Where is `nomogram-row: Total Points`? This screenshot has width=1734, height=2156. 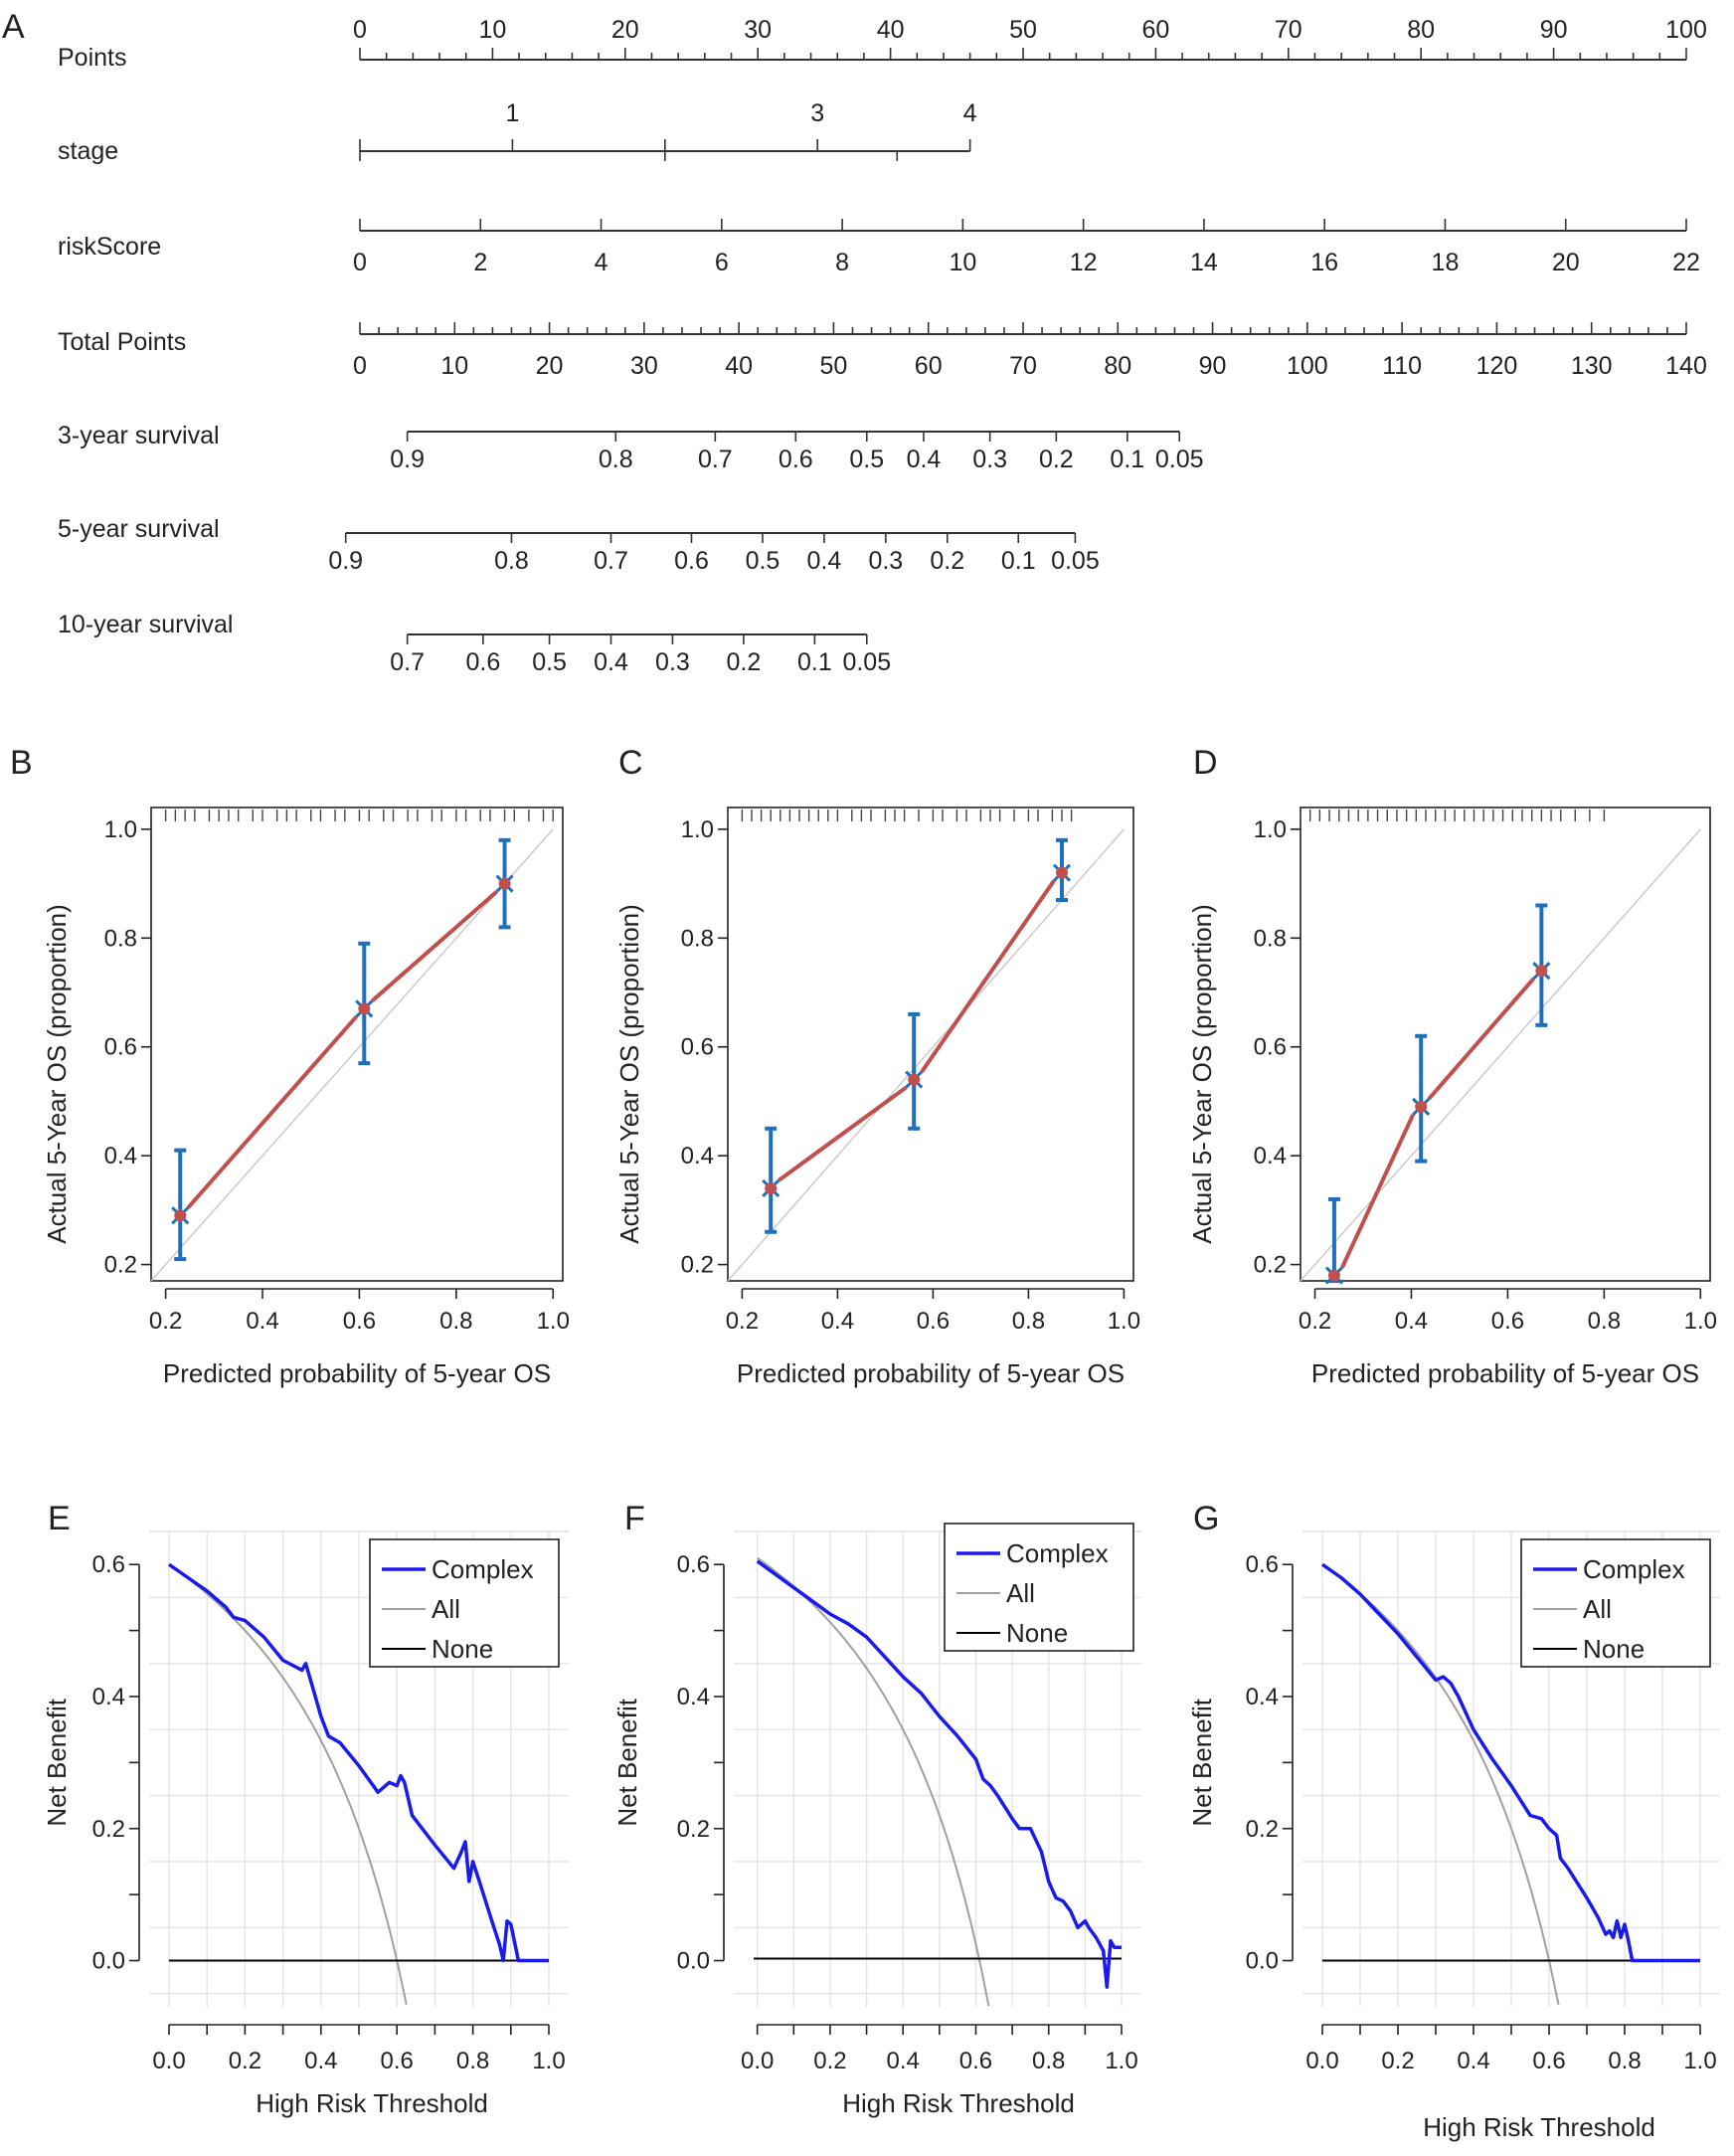
nomogram-row: Total Points is located at coordinates (122, 342).